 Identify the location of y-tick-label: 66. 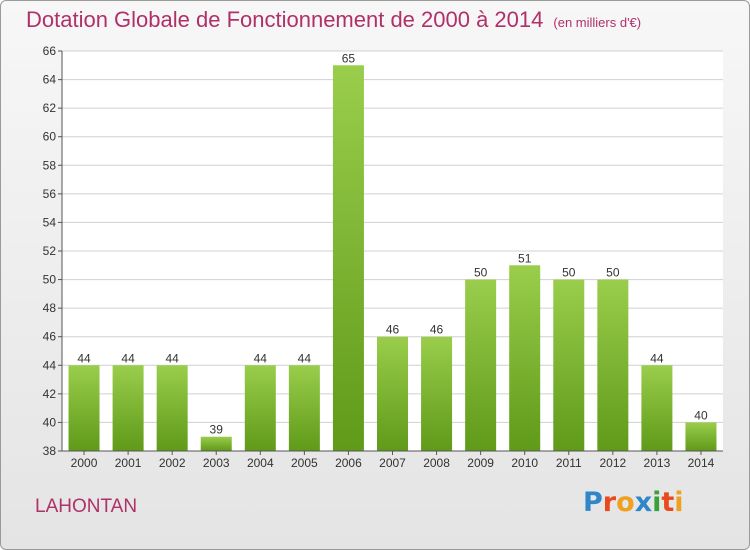
(50, 51).